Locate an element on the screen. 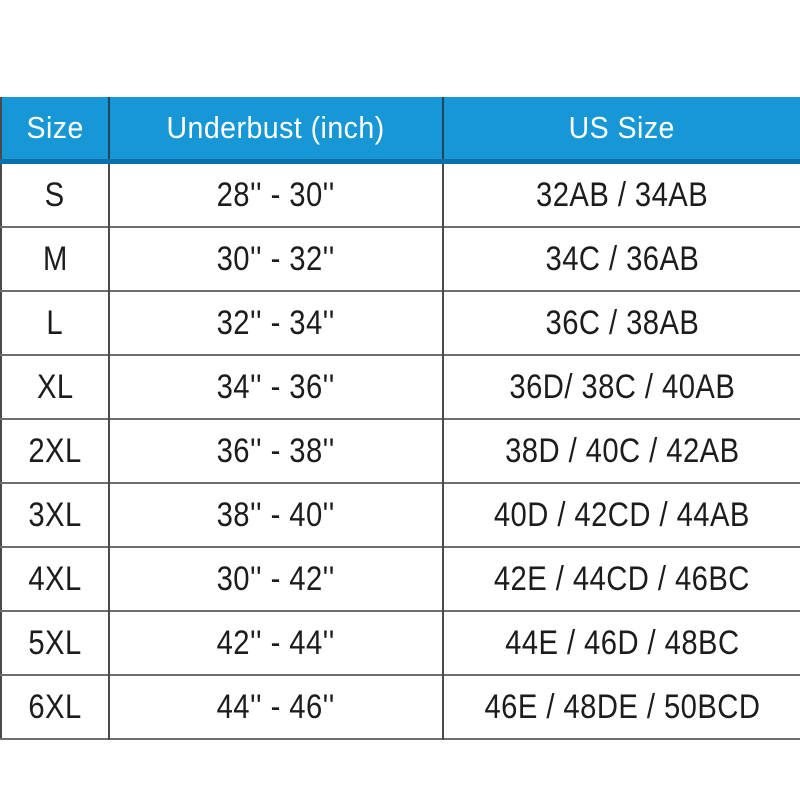 The height and width of the screenshot is (800, 800). cell-size: XL is located at coordinates (55, 386).